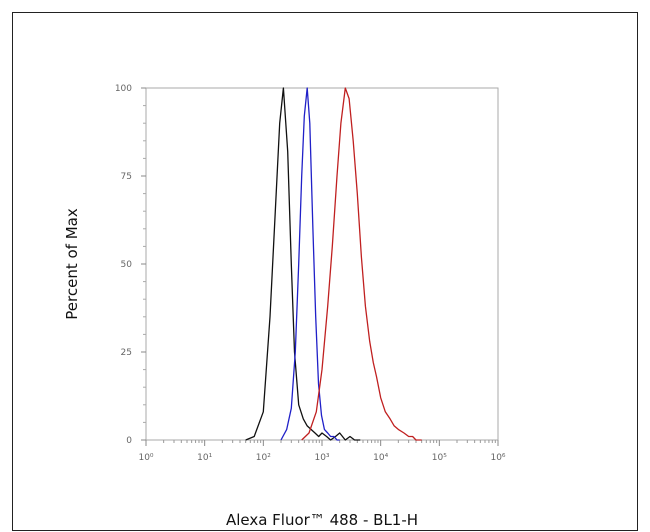 The width and height of the screenshot is (650, 532). What do you see at coordinates (145, 458) in the screenshot?
I see `x-tick-label: 10⁰` at bounding box center [145, 458].